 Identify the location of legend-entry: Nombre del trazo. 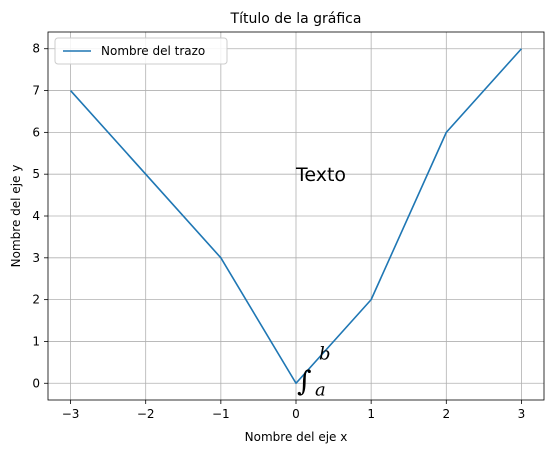
(153, 51).